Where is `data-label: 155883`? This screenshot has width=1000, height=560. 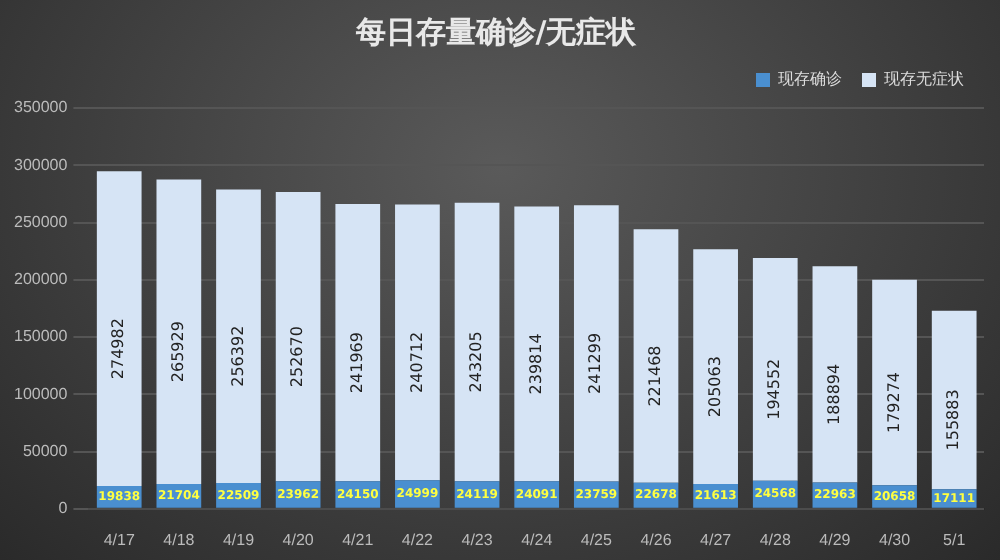 data-label: 155883 is located at coordinates (953, 420).